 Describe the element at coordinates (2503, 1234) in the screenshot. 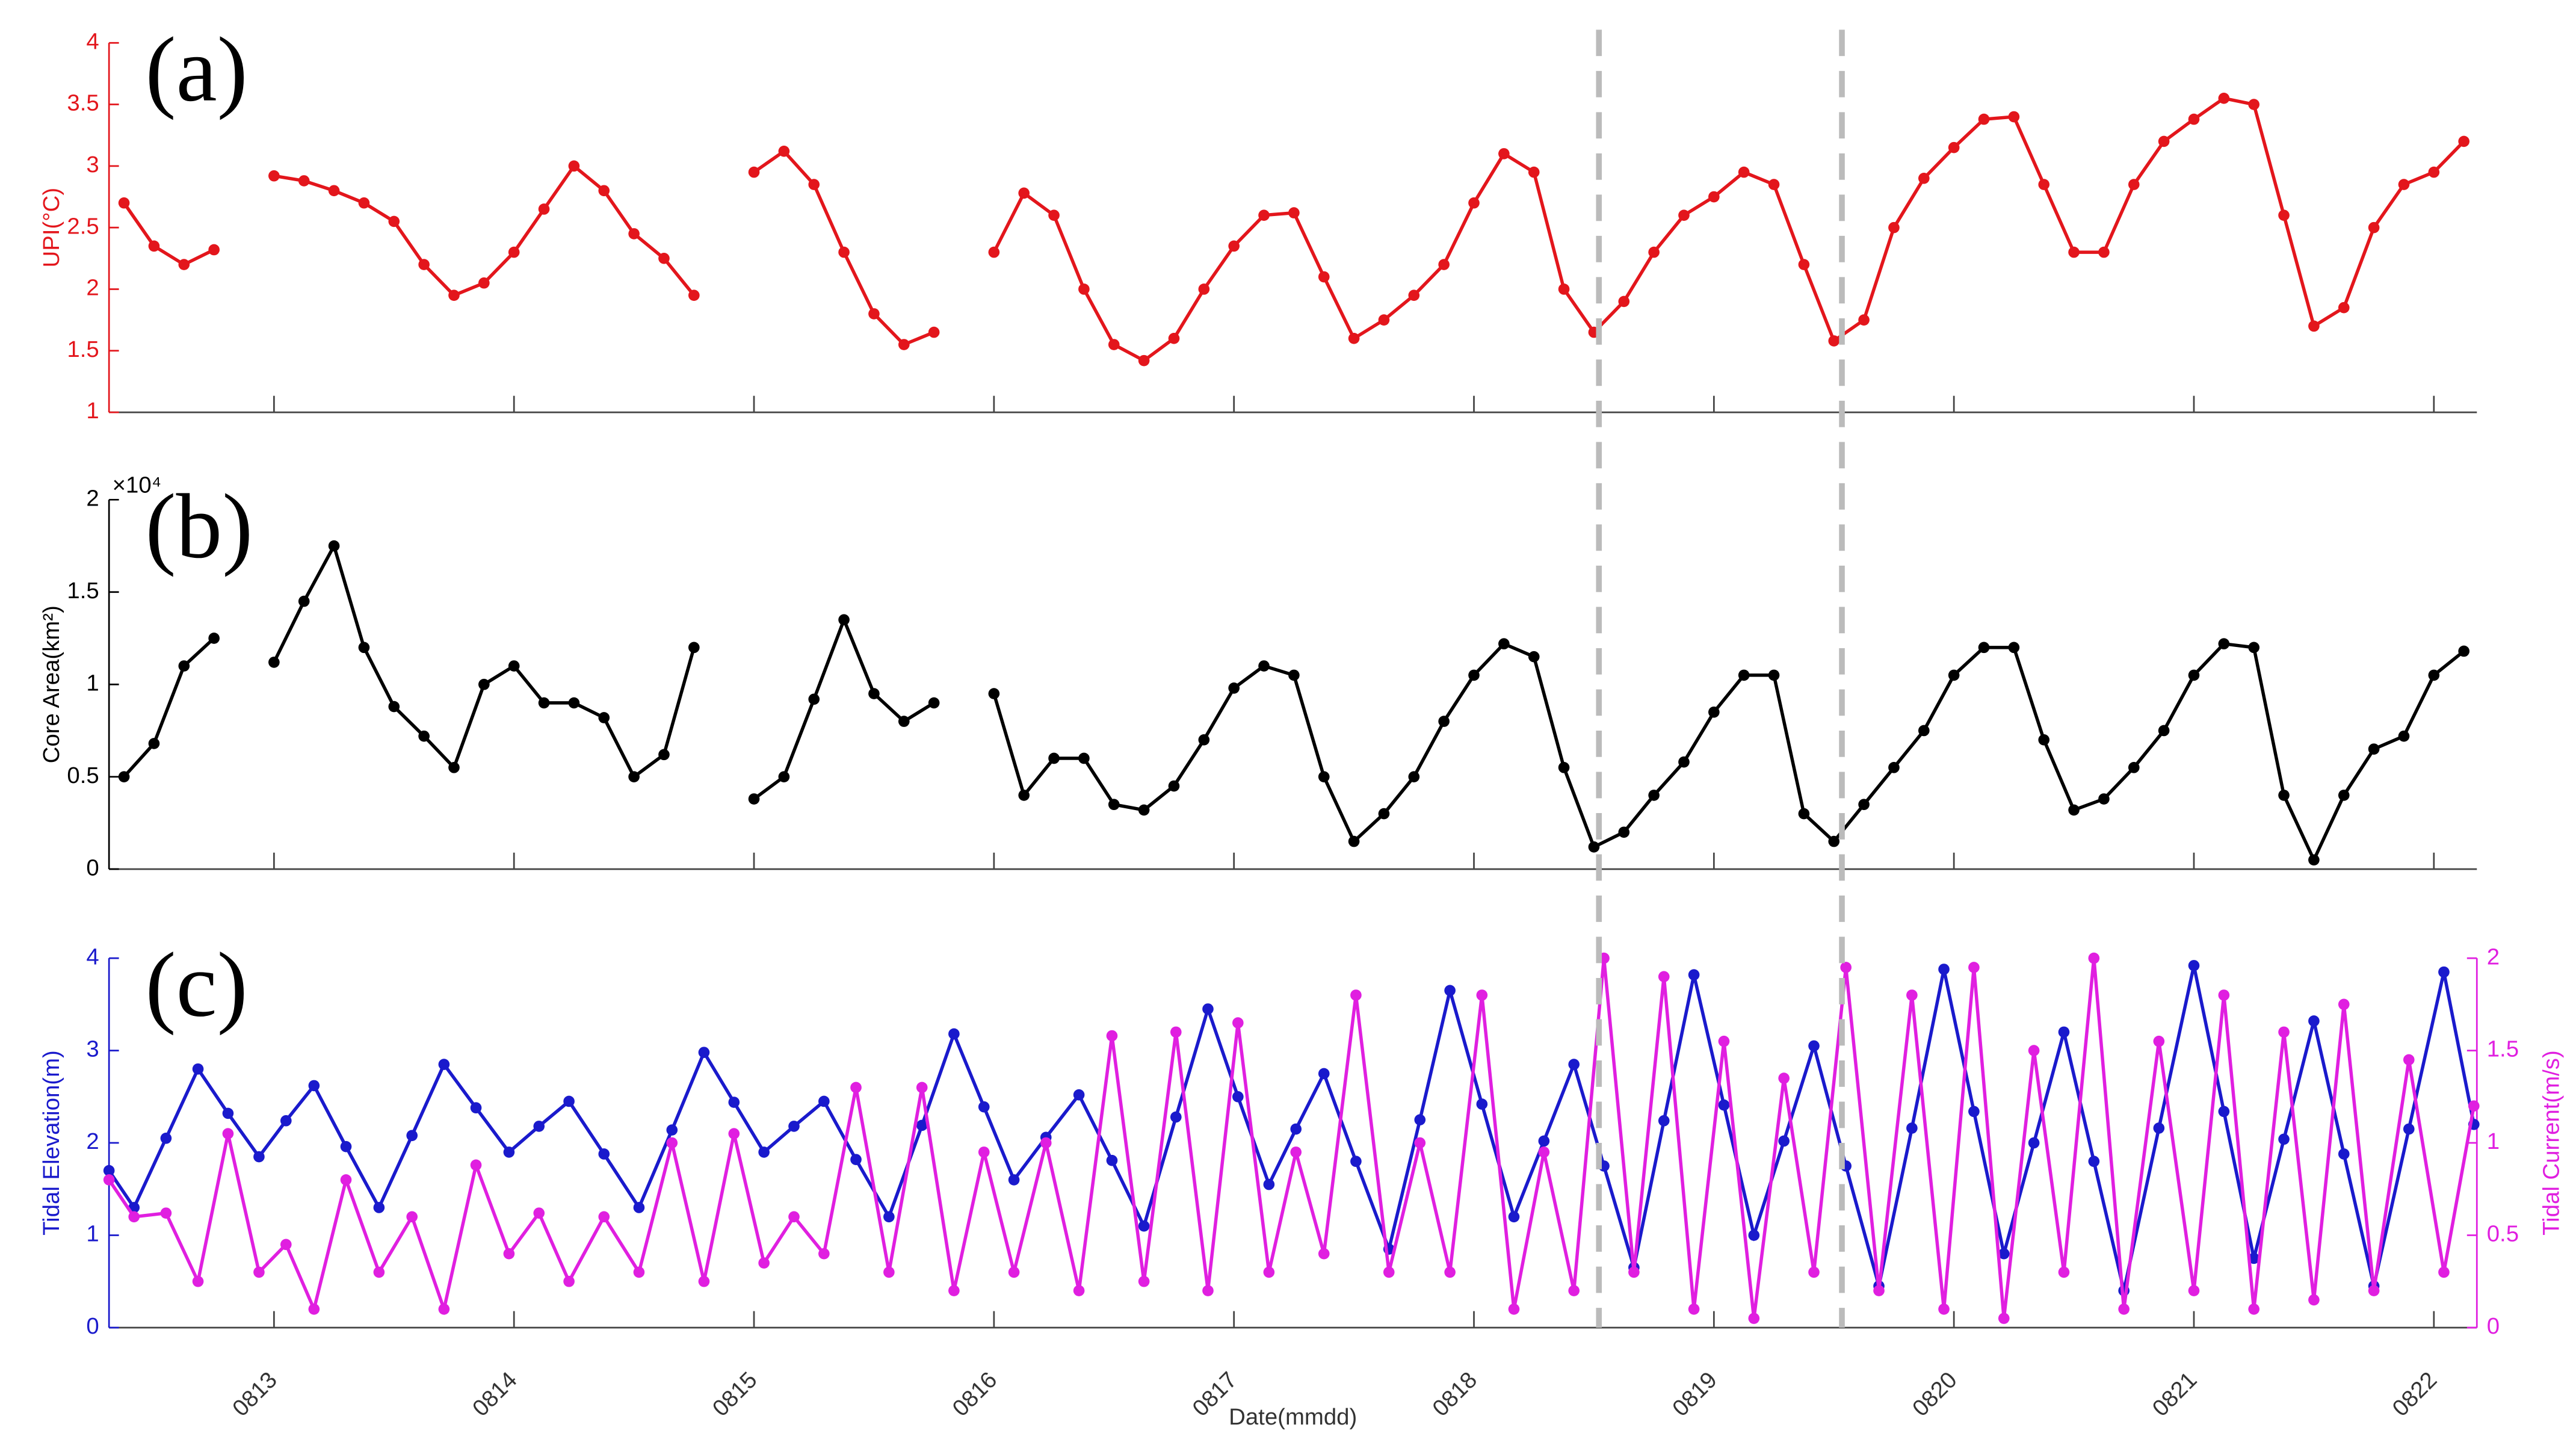

I see `y2-tick-label: 0.5` at that location.